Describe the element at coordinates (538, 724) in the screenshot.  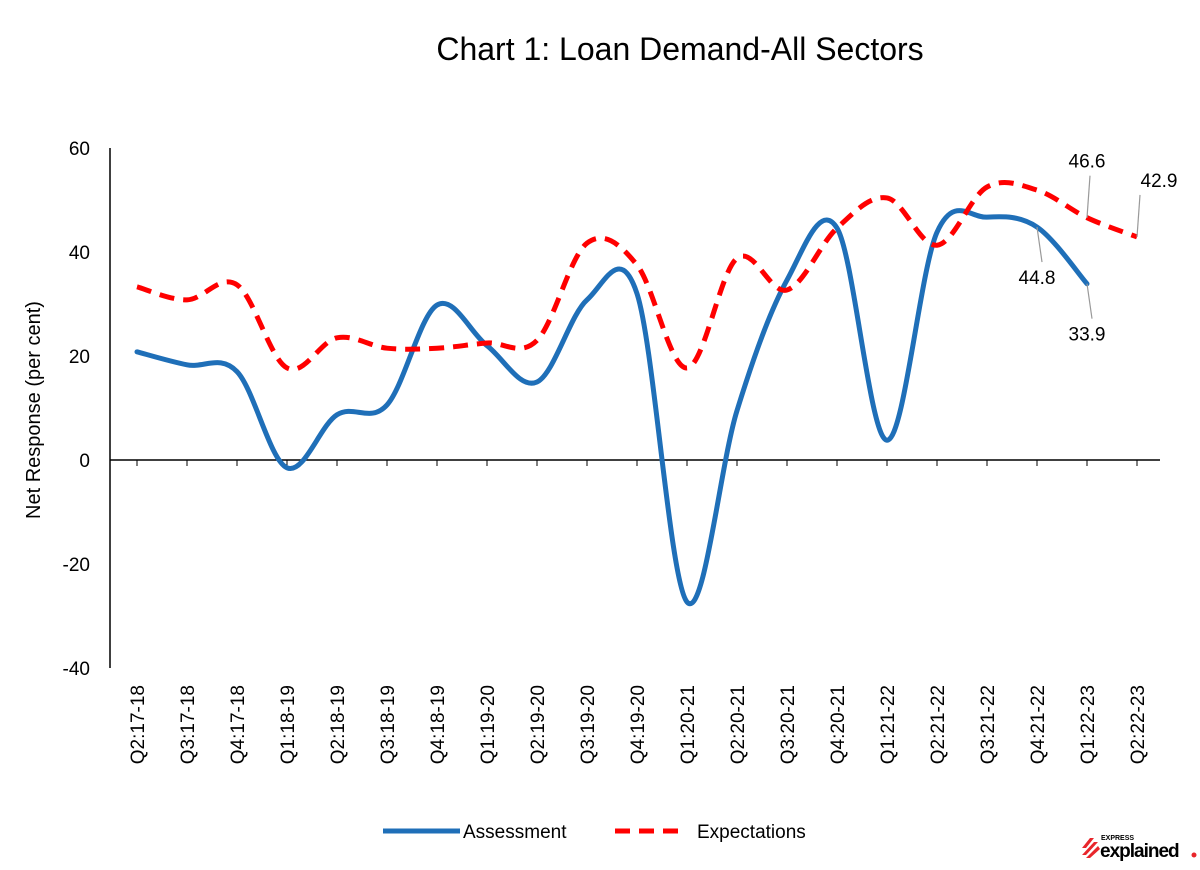
I see `x-tick-label: Q2:19-20` at that location.